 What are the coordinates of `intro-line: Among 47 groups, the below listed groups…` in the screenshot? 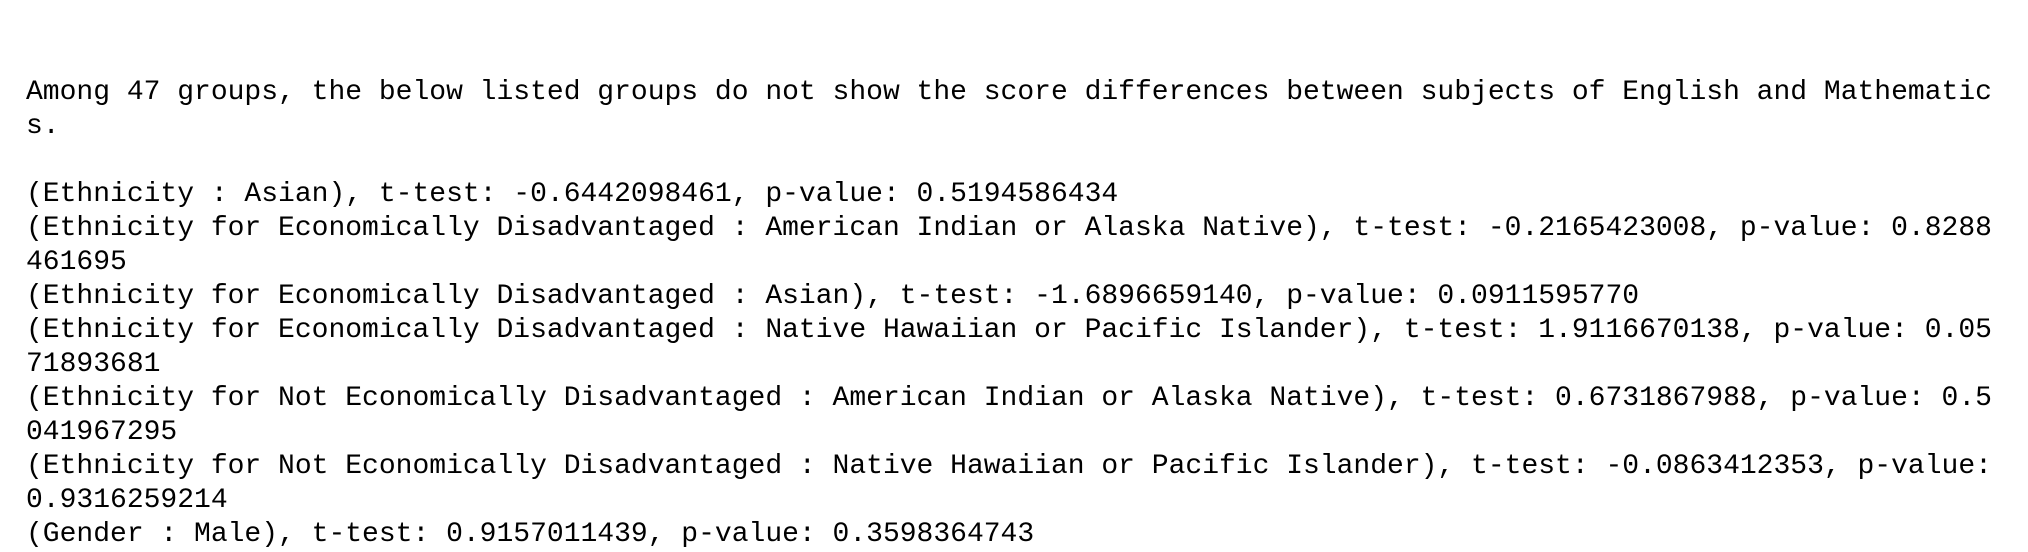 It's located at (1009, 109).